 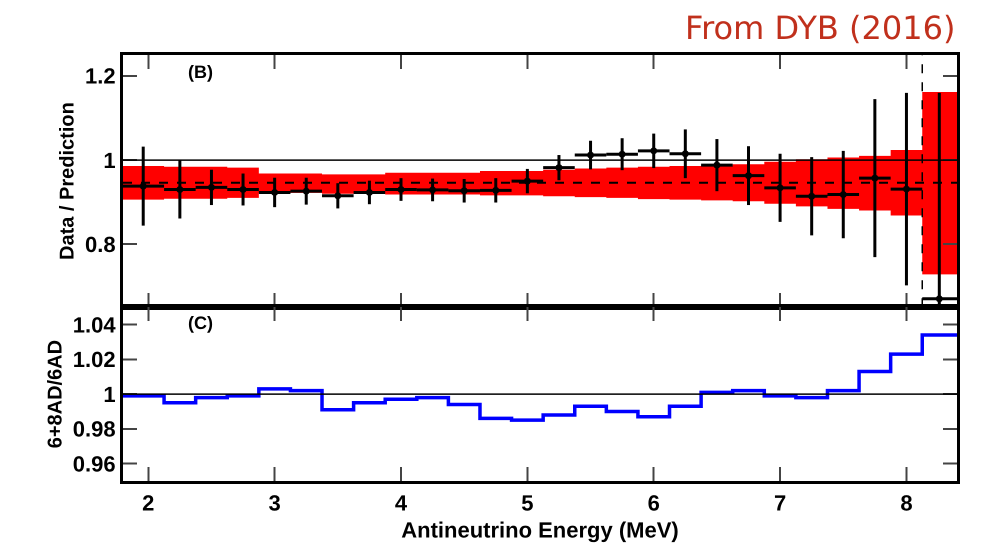 What do you see at coordinates (906, 503) in the screenshot?
I see `x-tick-label: 8` at bounding box center [906, 503].